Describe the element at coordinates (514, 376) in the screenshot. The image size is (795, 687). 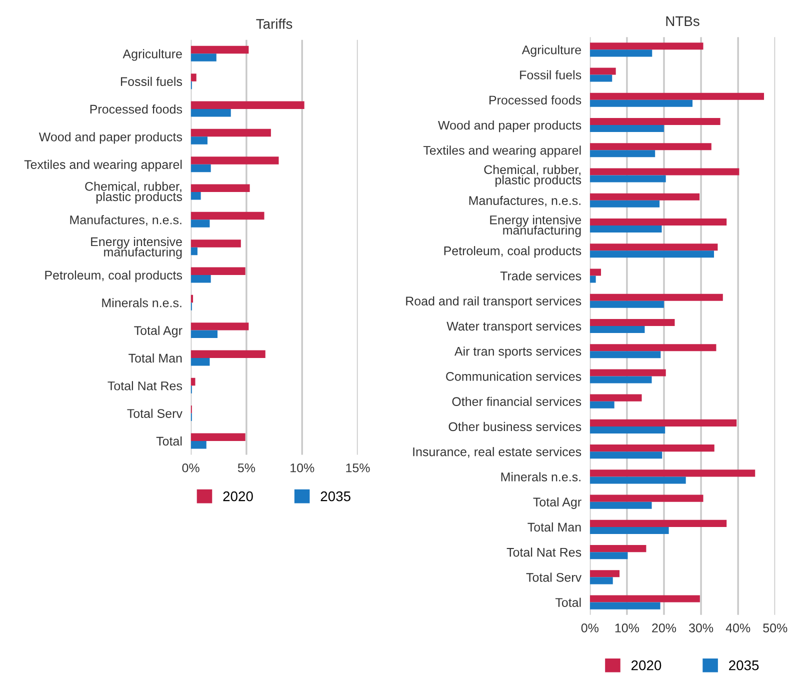
I see `y-tick-label: Communication services` at that location.